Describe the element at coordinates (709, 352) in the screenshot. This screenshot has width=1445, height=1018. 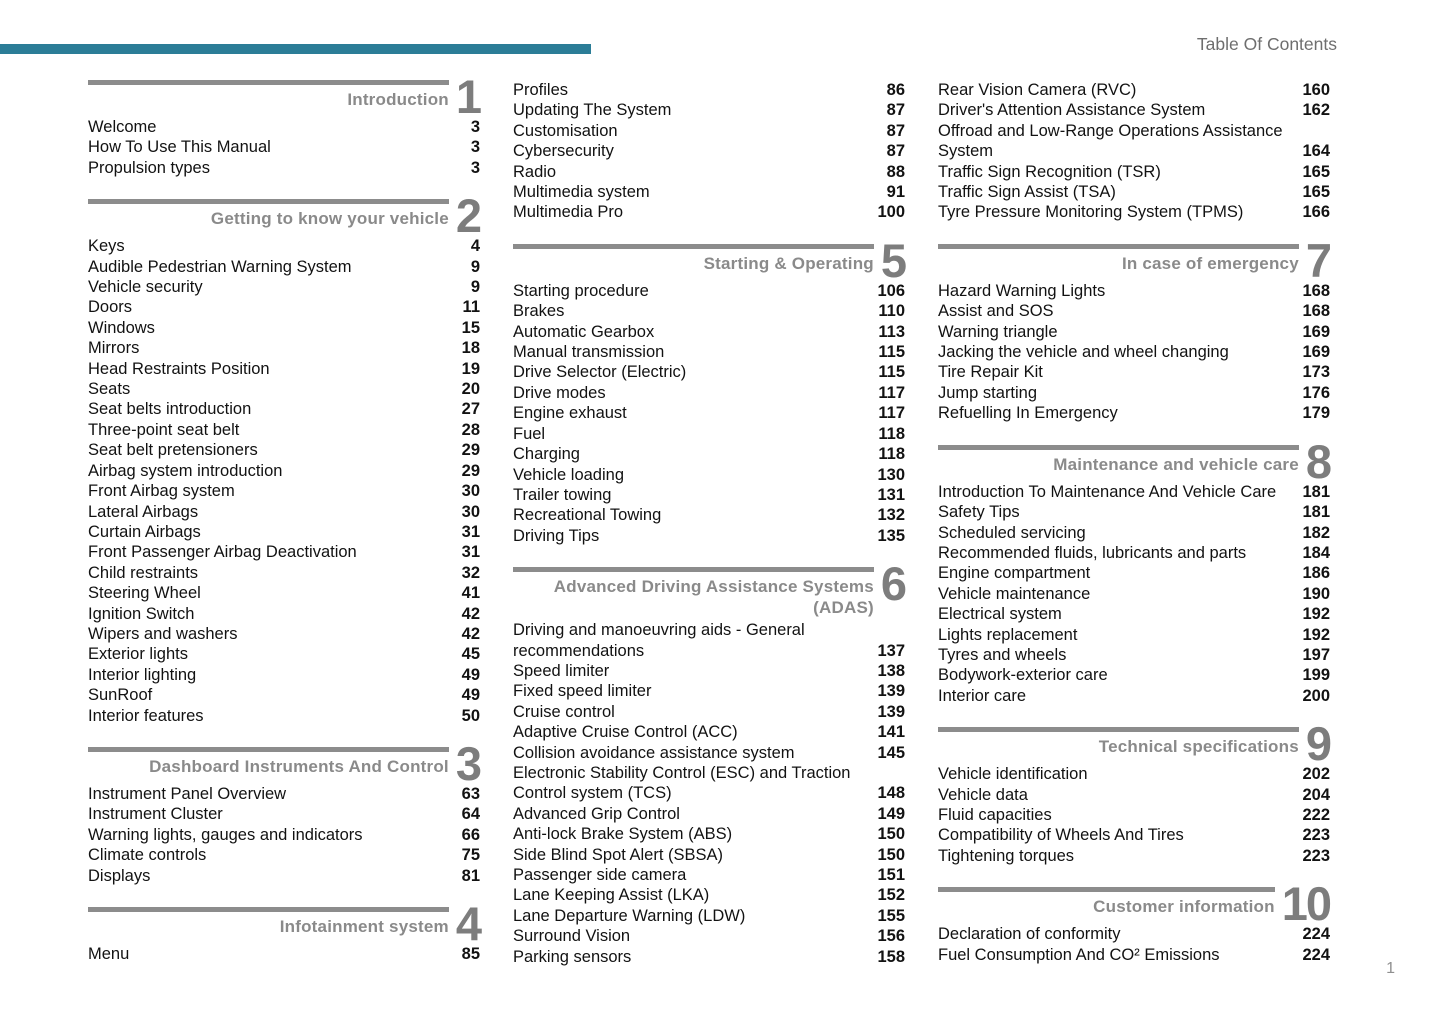
I see `toc-entry: Manual transmission 115` at that location.